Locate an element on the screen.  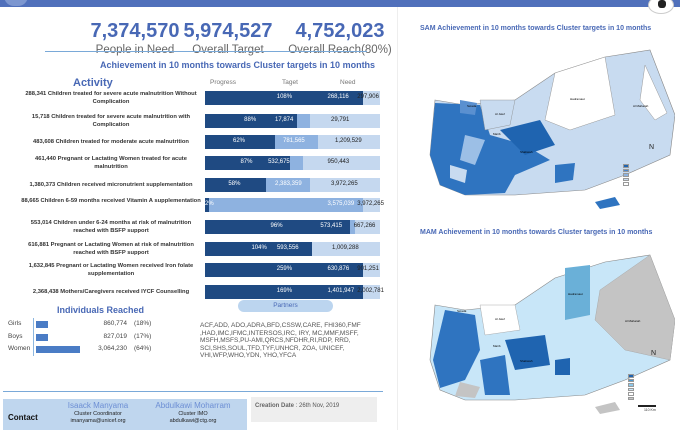
progress-bar: 169% 1,401,947 2,002,781 is located at coordinates (294, 292).